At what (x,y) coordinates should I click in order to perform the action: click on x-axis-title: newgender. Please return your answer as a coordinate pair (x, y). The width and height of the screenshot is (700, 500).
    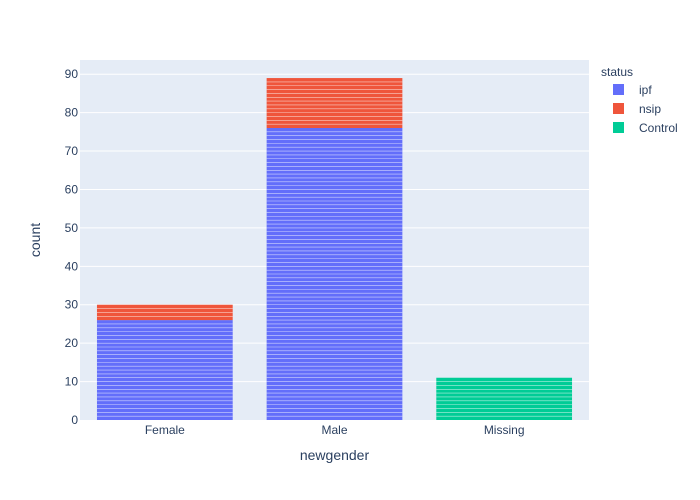
    Looking at the image, I should click on (335, 455).